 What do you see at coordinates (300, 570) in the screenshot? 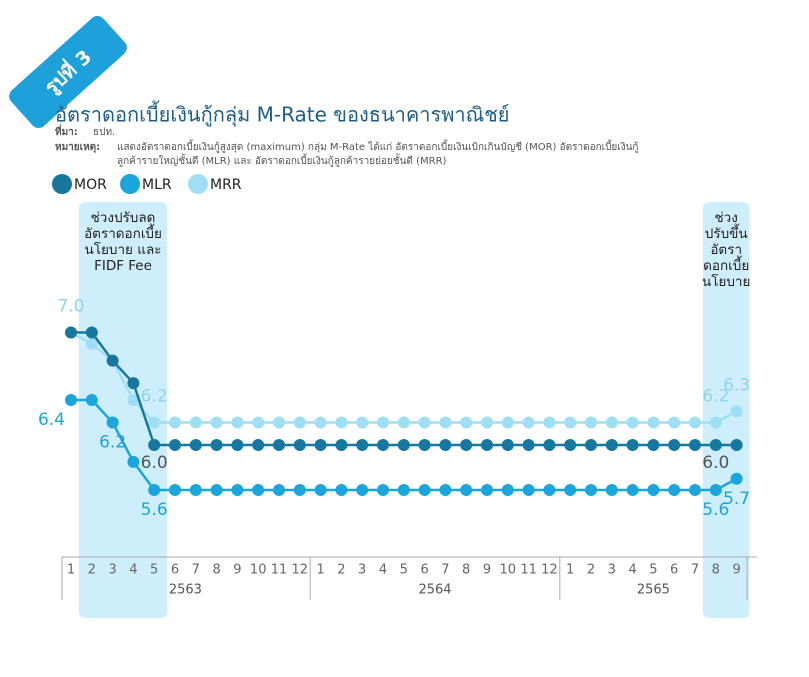
I see `x-tick-label: 12` at bounding box center [300, 570].